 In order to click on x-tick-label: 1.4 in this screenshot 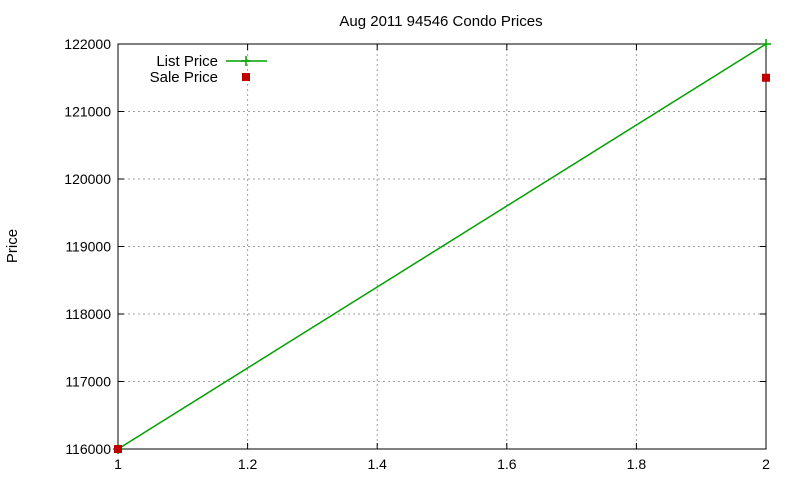, I will do `click(377, 464)`.